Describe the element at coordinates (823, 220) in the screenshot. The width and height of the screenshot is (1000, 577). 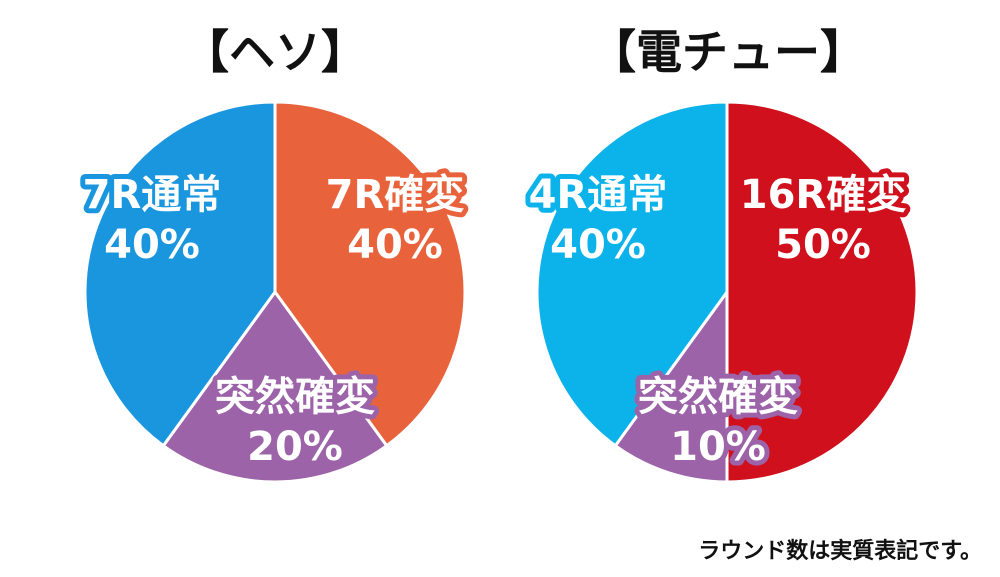
I see `slice-label-denchu-0: 16R確変 50%` at that location.